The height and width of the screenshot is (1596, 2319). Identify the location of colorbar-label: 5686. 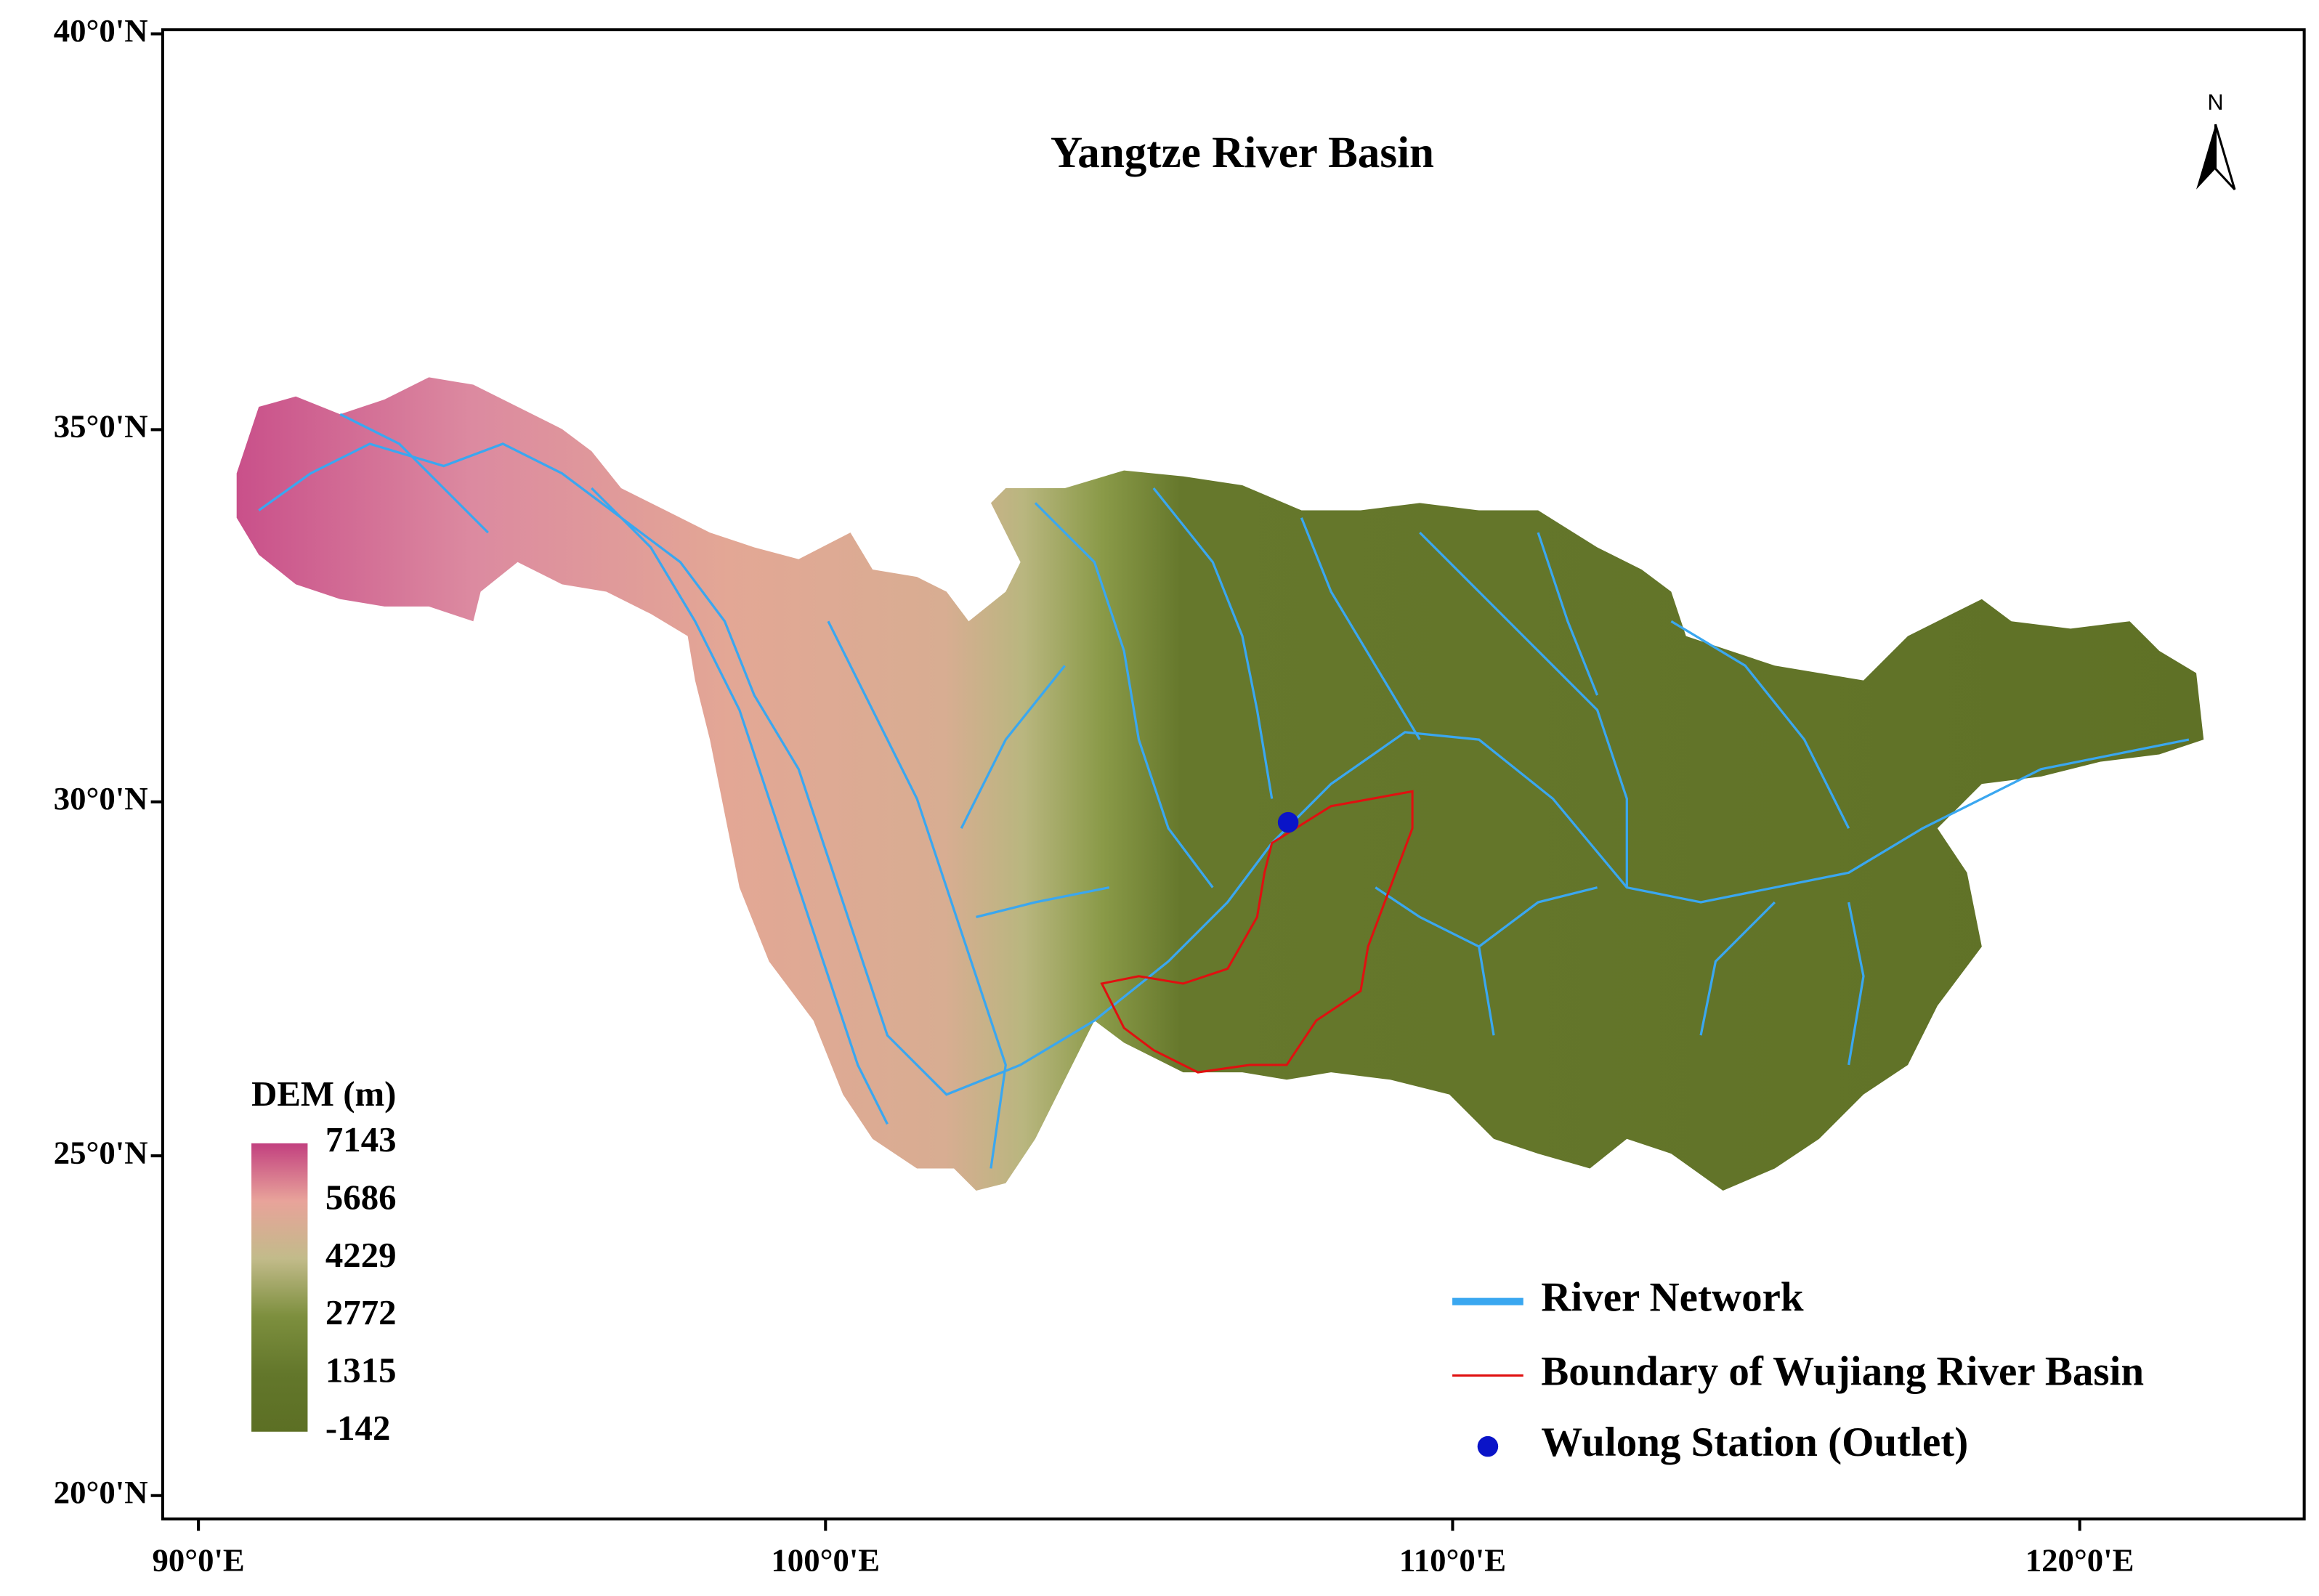
(361, 1197).